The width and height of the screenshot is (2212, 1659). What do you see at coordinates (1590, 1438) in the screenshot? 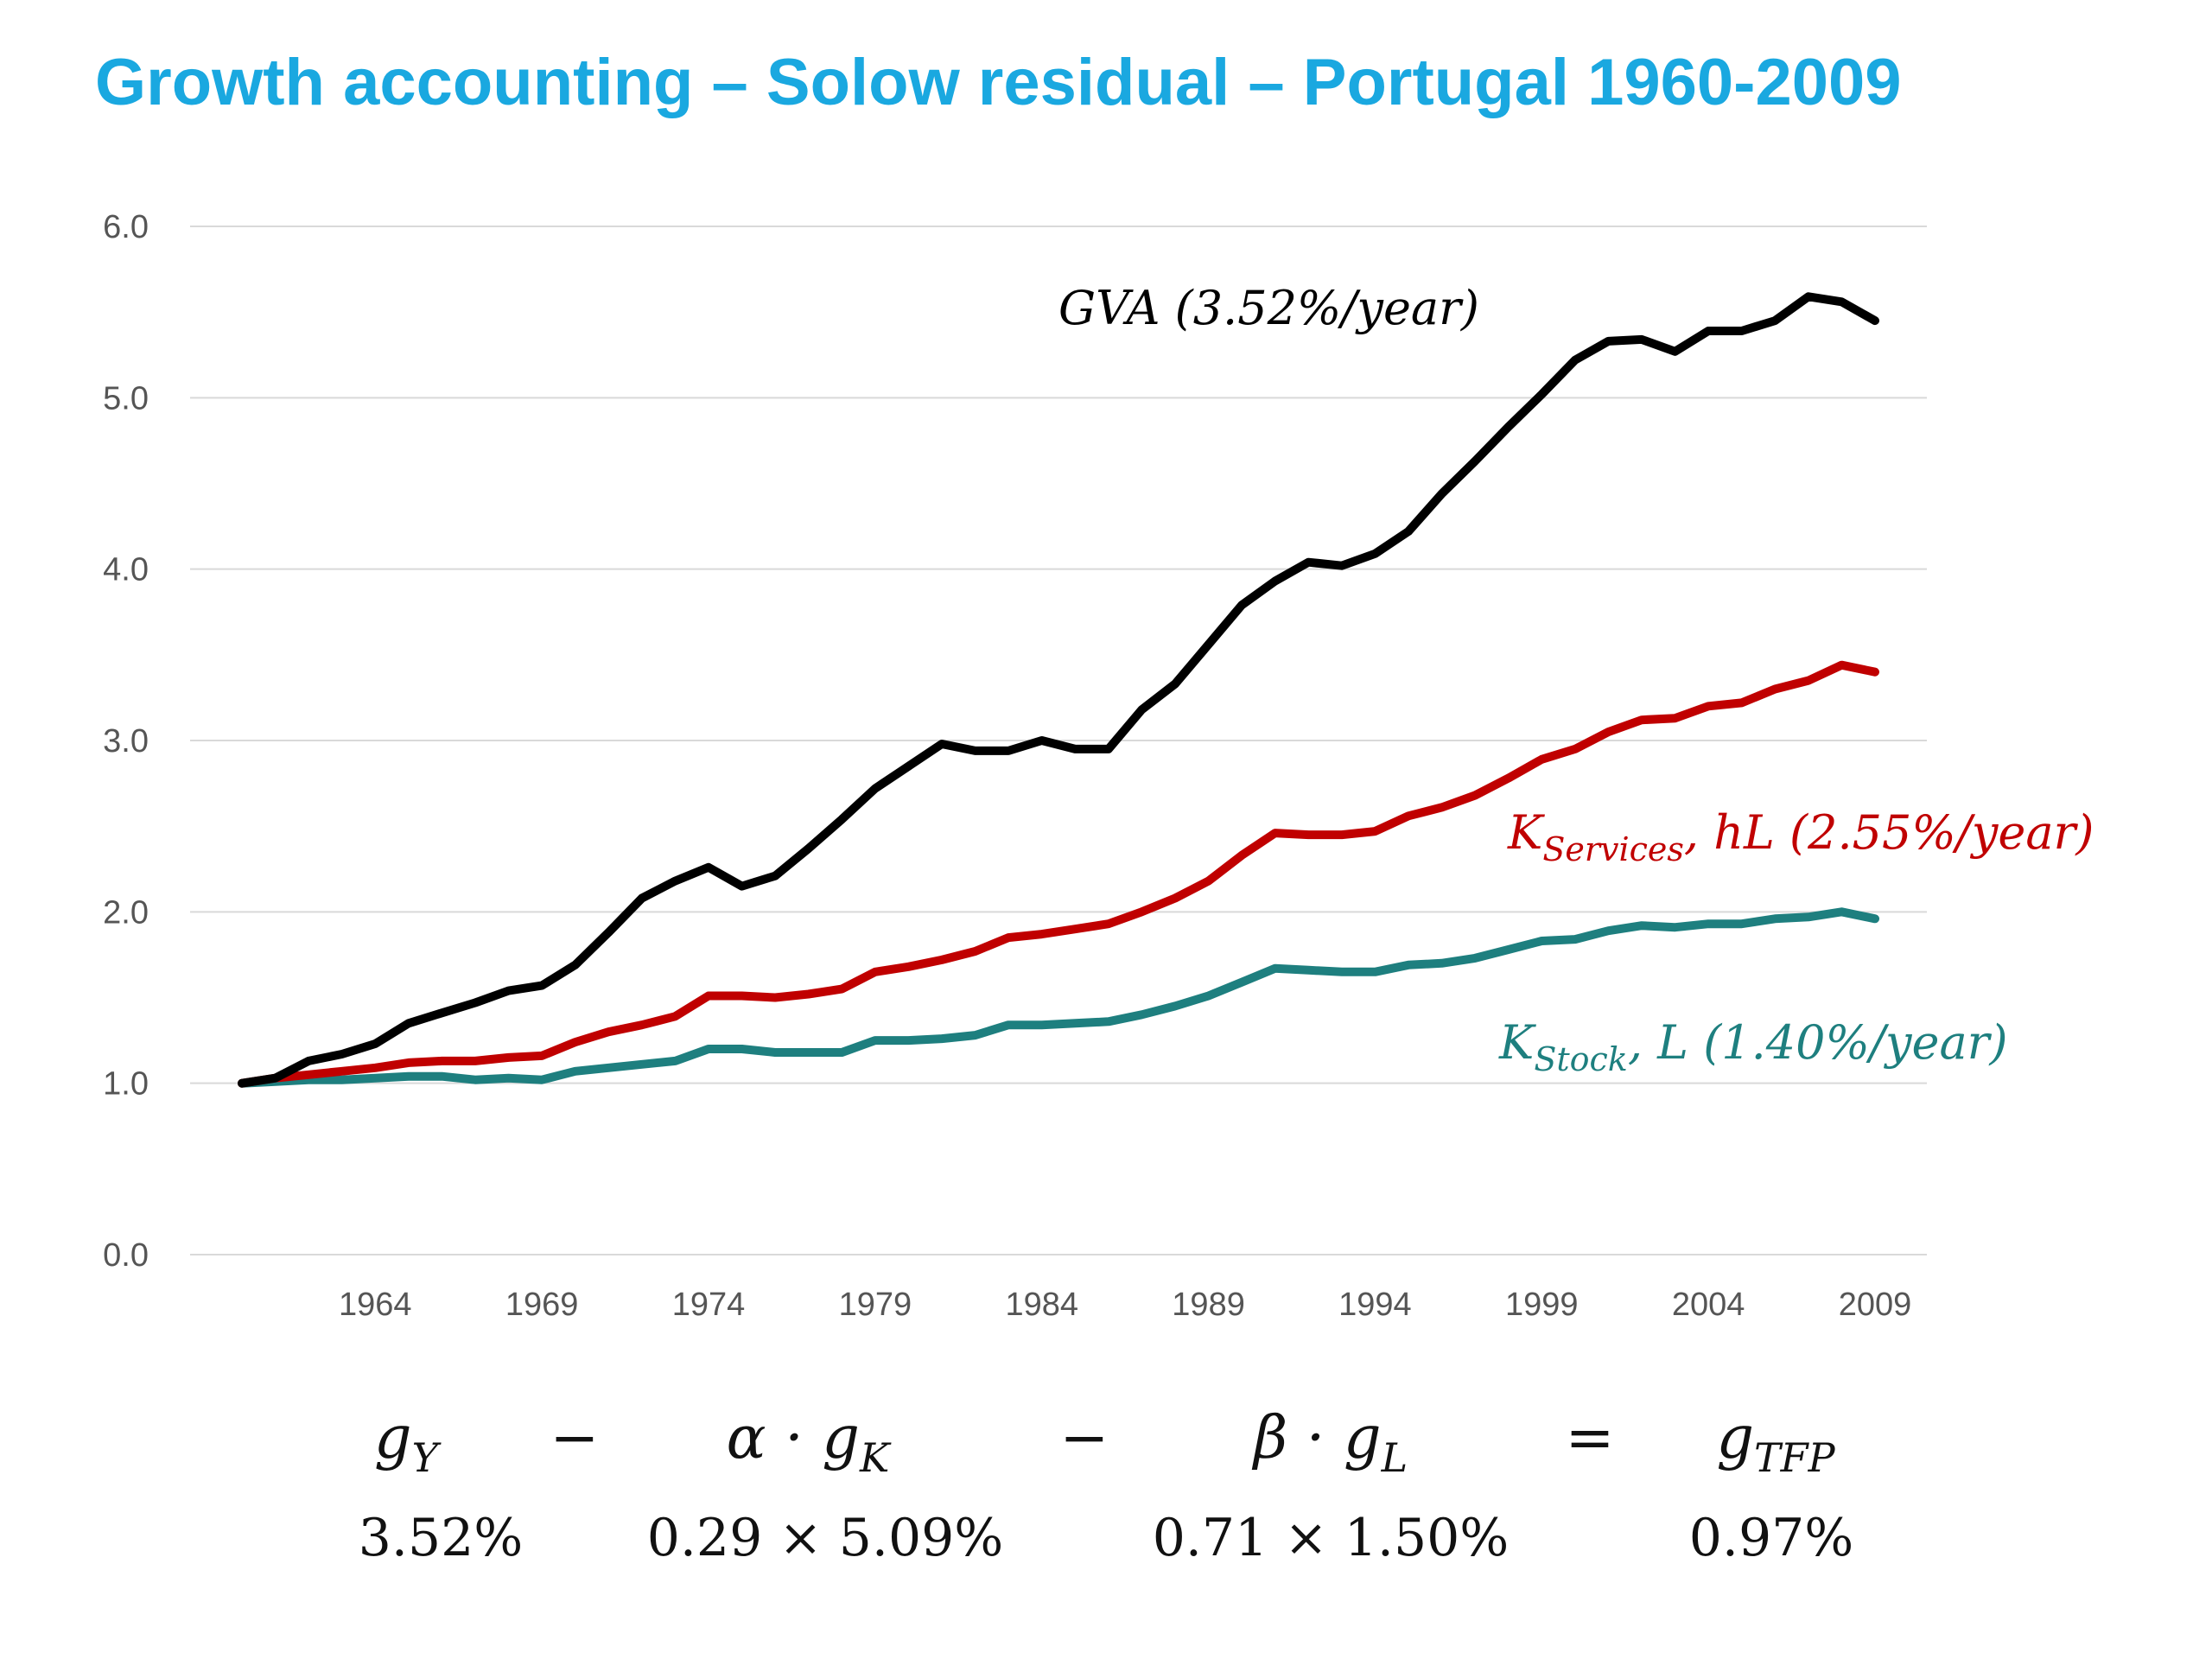
I see `equals-operator: =` at bounding box center [1590, 1438].